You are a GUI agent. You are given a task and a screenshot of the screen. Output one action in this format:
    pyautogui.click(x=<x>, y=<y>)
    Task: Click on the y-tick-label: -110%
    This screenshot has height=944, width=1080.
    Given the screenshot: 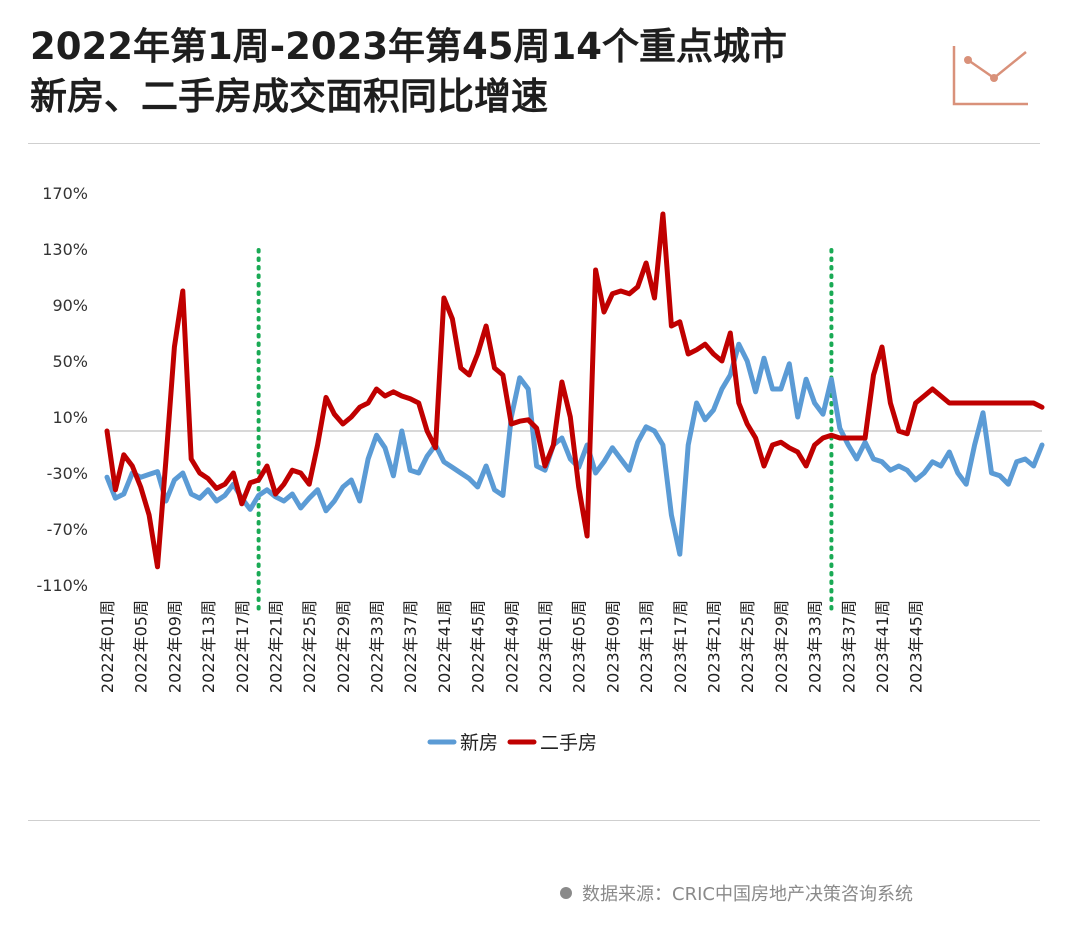 What is the action you would take?
    pyautogui.click(x=62, y=585)
    